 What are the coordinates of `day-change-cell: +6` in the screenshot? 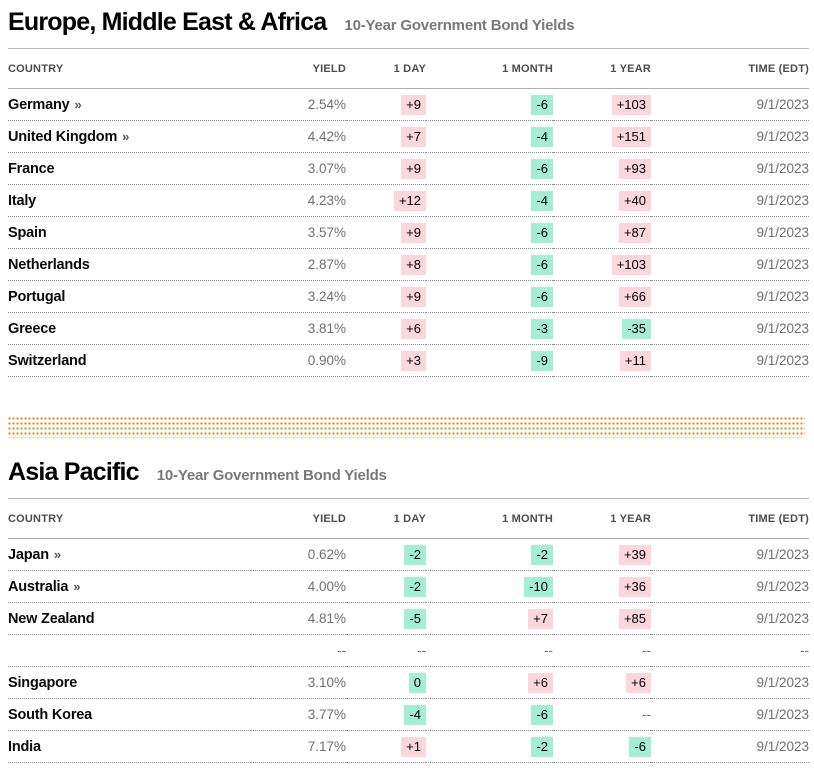 It's located at (386, 328).